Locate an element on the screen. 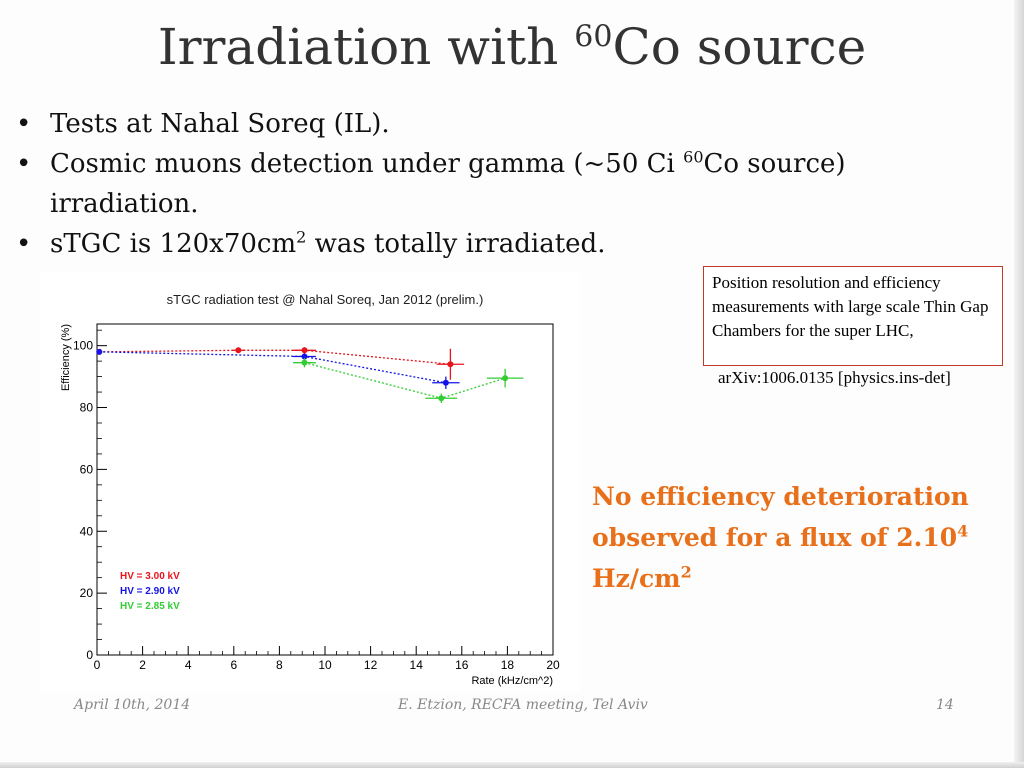 The image size is (1024, 768). x-tick-label: 2 is located at coordinates (142, 665).